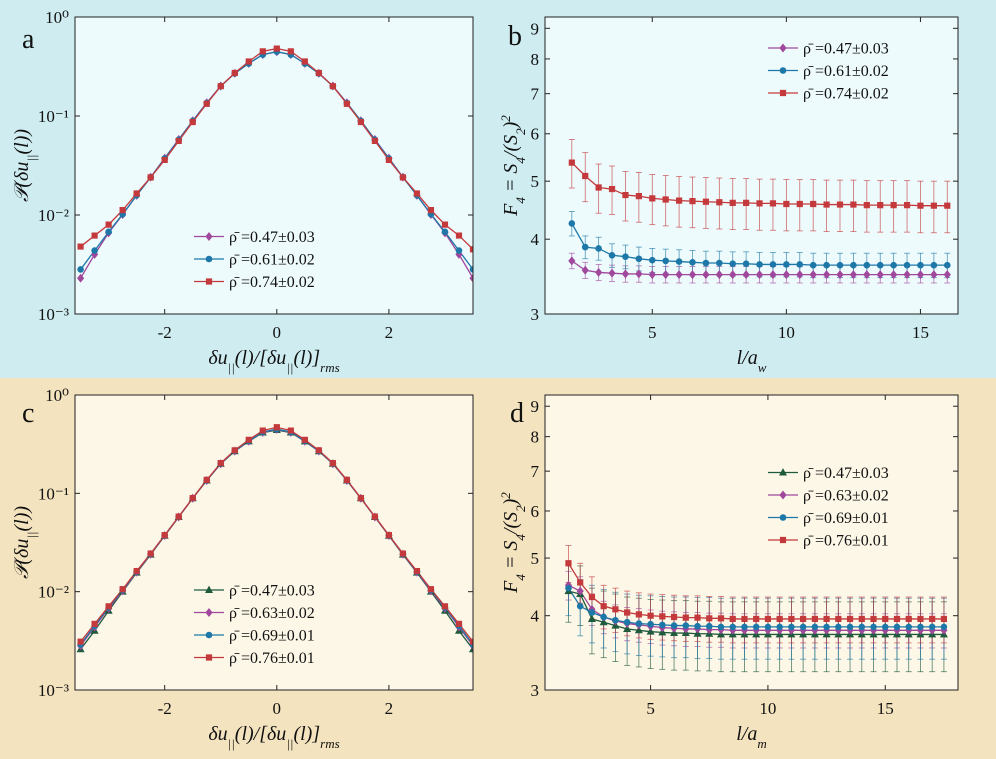 This screenshot has width=996, height=759. Describe the element at coordinates (306, 358) in the screenshot. I see `label-part: (l)]` at that location.